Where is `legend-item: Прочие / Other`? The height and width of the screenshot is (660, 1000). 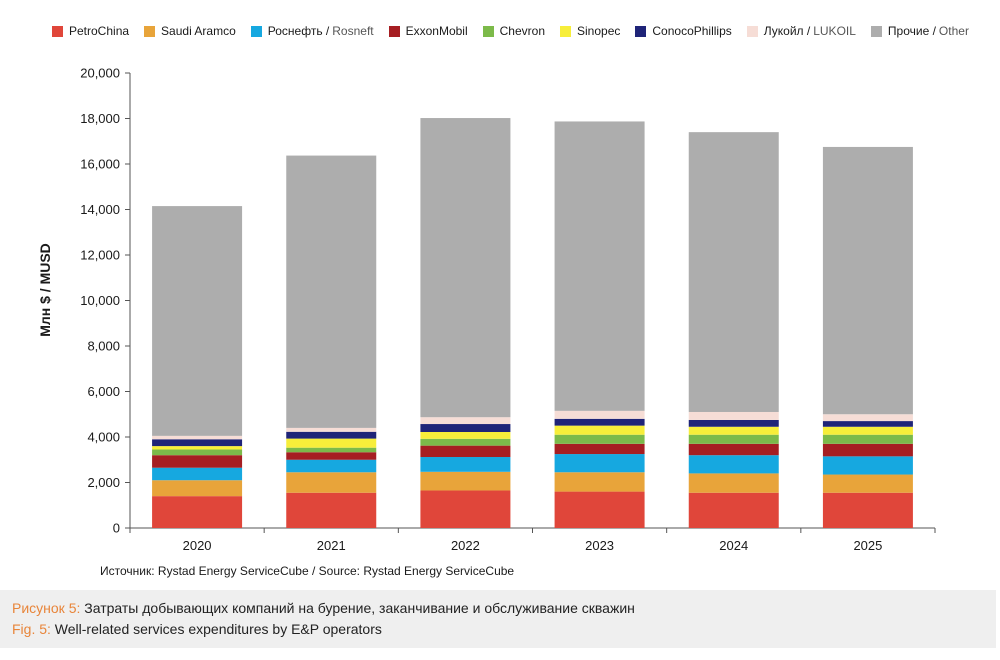
legend-item: Прочие / Other is located at coordinates (919, 31).